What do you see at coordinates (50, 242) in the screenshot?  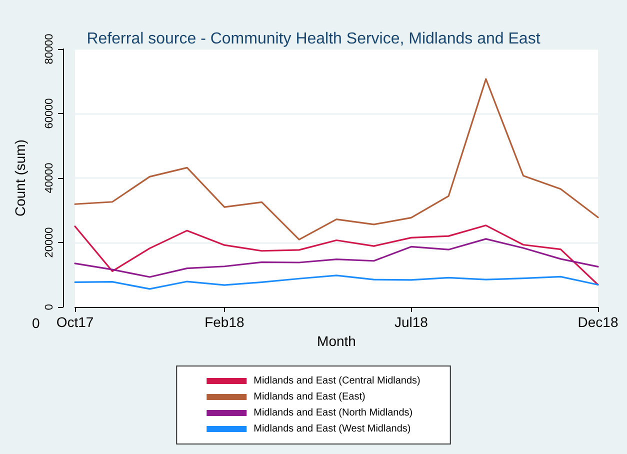 I see `y-tick-label: 20000` at bounding box center [50, 242].